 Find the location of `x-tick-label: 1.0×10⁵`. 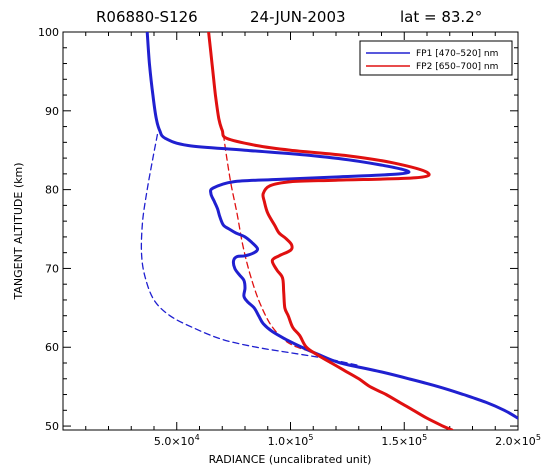

x-tick-label: 1.0×10⁵ is located at coordinates (291, 440).